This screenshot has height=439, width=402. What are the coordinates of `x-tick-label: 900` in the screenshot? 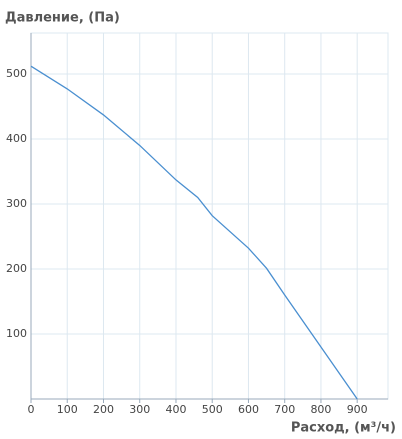 It's located at (357, 409).